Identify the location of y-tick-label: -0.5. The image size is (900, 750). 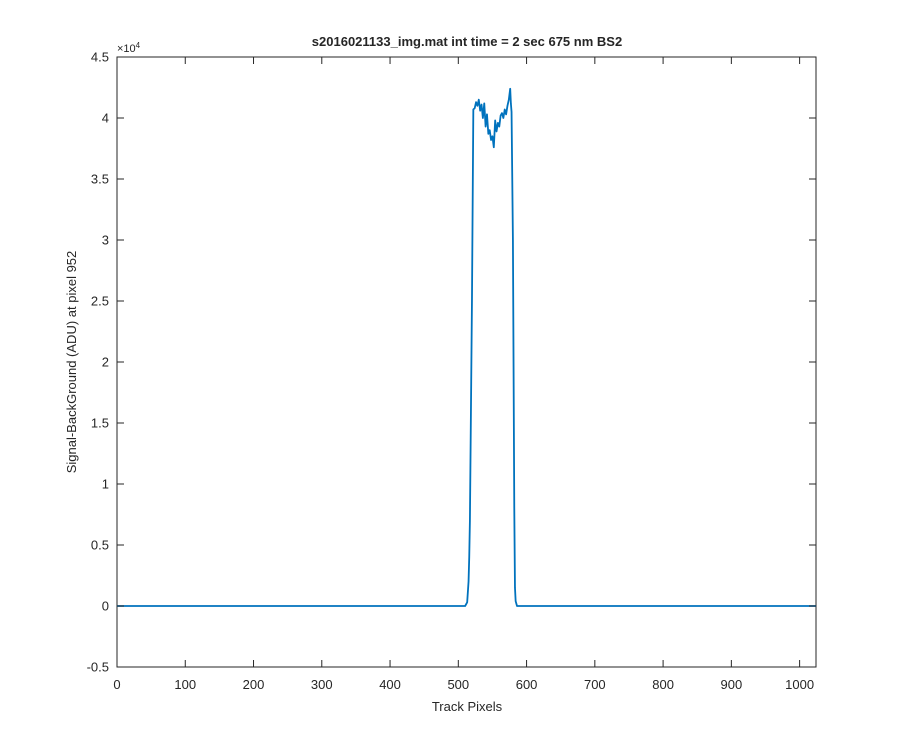
(98, 667).